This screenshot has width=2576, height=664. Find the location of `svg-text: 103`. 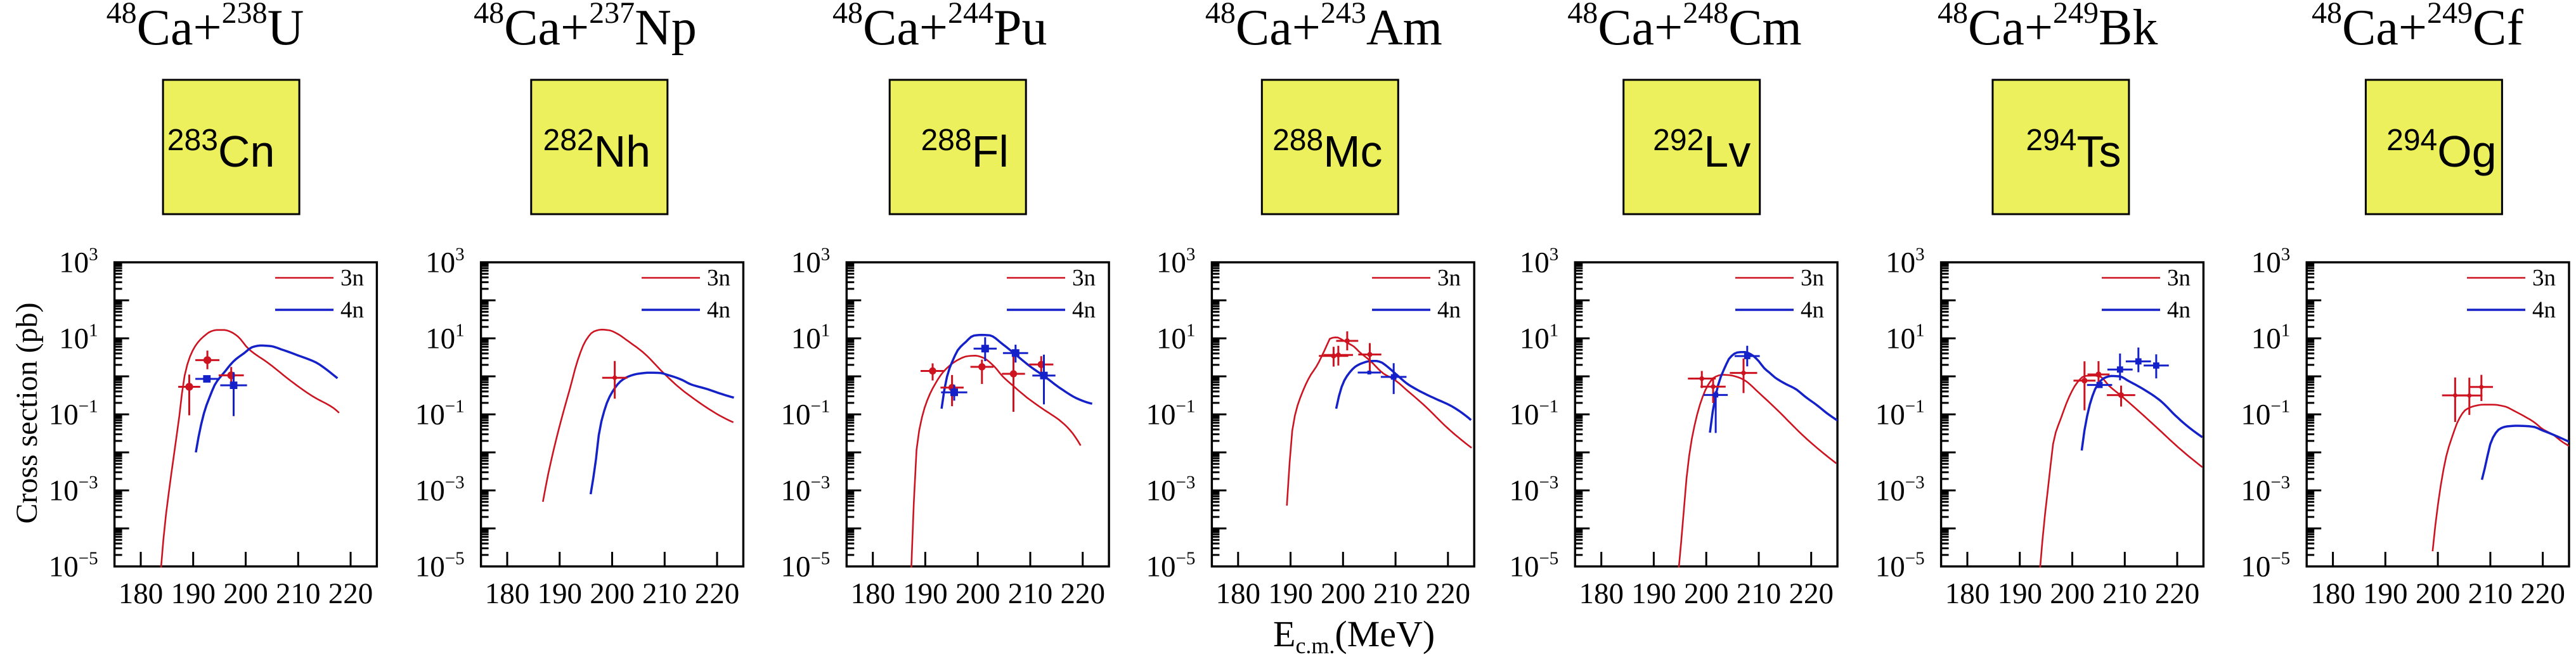

svg-text: 103 is located at coordinates (78, 262).